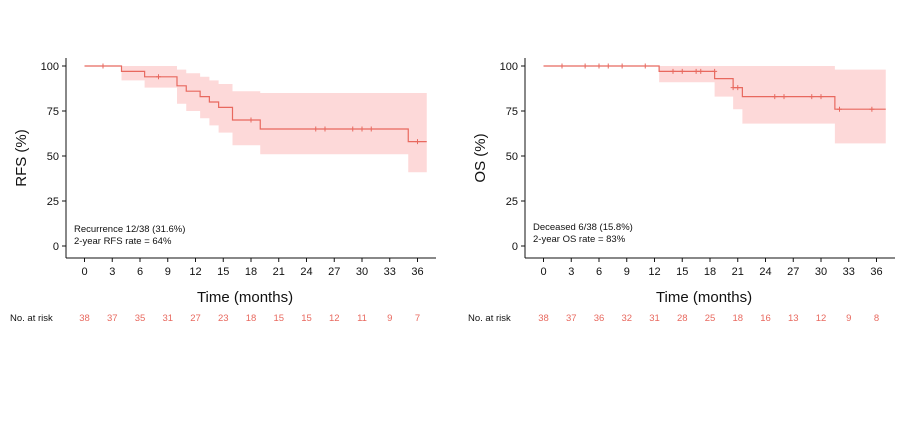  What do you see at coordinates (31, 318) in the screenshot?
I see `rfs-risk-table-title: No. at risk` at bounding box center [31, 318].